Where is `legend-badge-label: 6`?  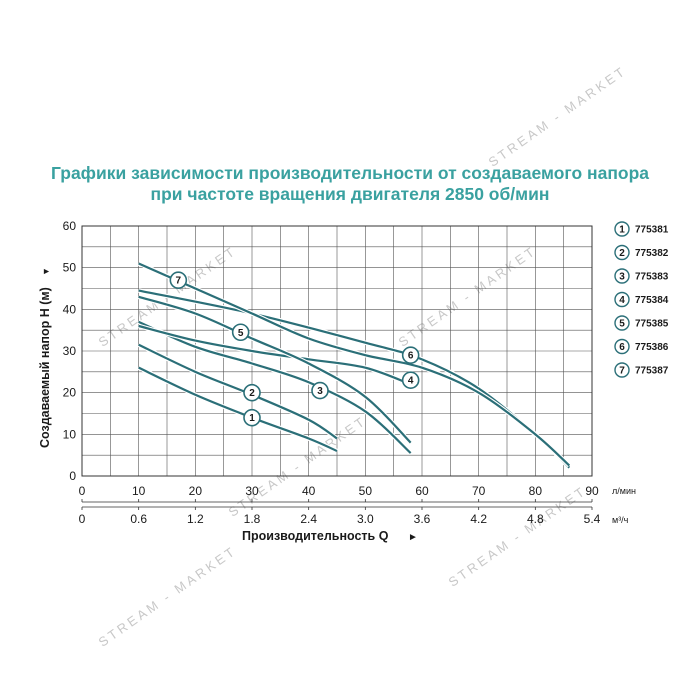 legend-badge-label: 6 is located at coordinates (622, 347).